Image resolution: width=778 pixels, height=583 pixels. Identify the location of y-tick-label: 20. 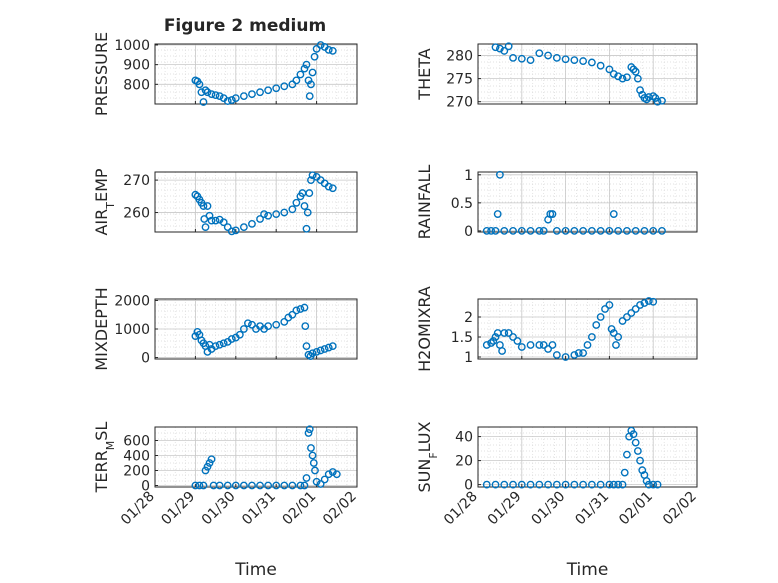
(464, 462).